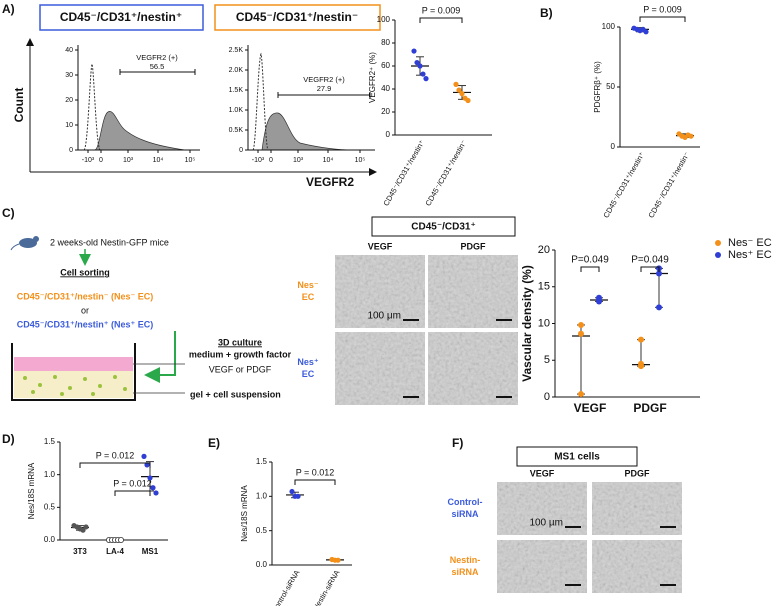  Describe the element at coordinates (28, 243) in the screenshot. I see `mouse-icon` at that location.